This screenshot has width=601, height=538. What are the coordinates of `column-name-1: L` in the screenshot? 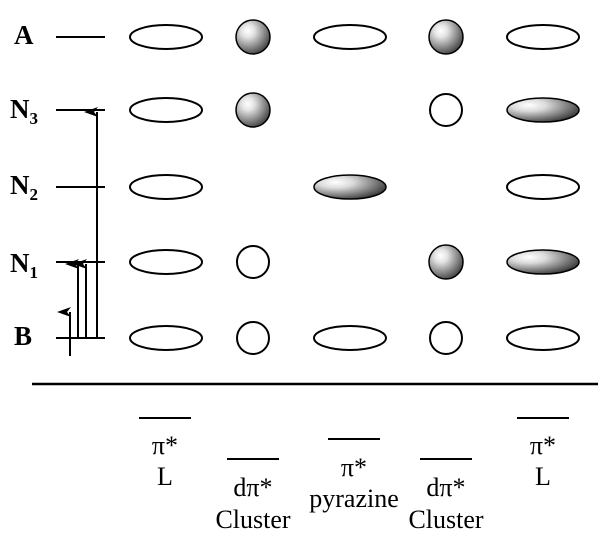 It's located at (165, 476).